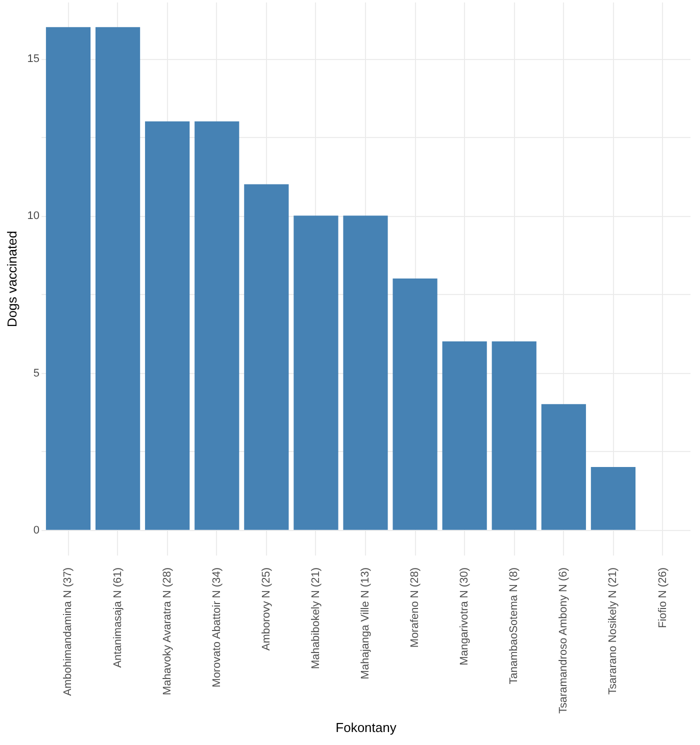 The width and height of the screenshot is (700, 745). Describe the element at coordinates (415, 608) in the screenshot. I see `x-tick-label: Morafeno N (28)` at that location.